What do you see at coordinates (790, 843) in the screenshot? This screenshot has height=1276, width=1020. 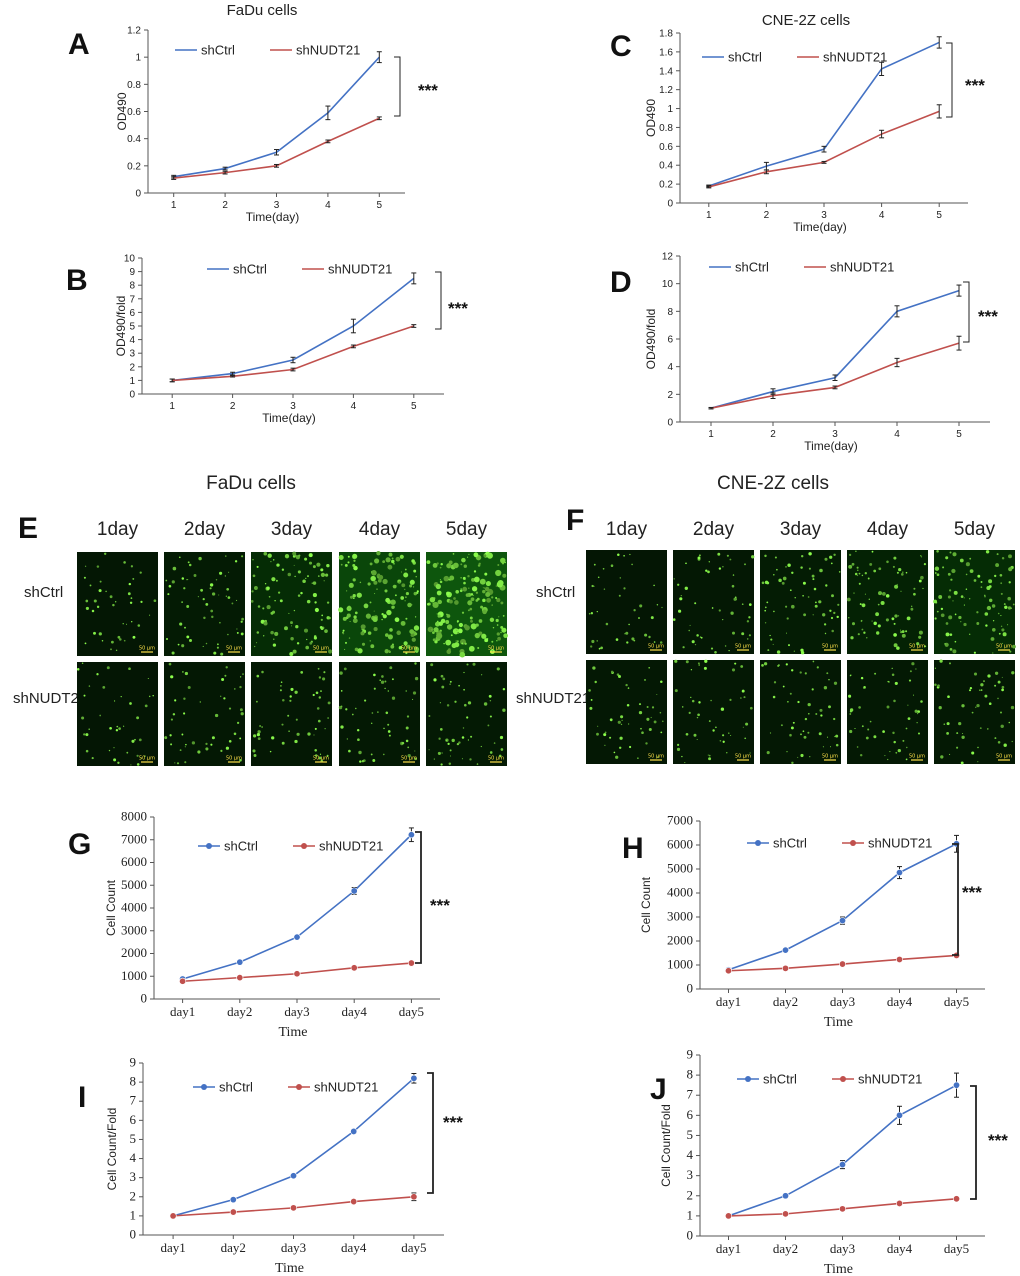 I see `legend-label: shCtrl` at bounding box center [790, 843].